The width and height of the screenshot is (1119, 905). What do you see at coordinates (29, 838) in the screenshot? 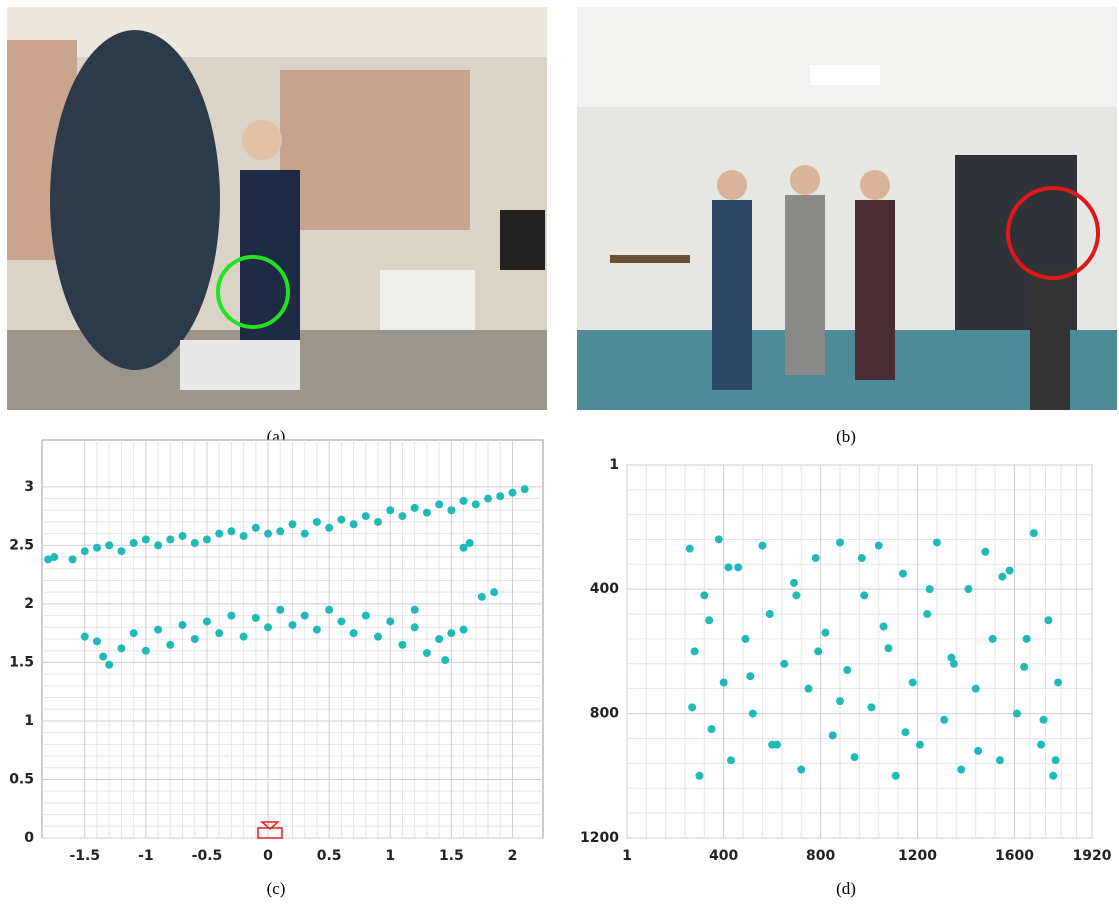
I see `y-tick-label: 0` at bounding box center [29, 838].